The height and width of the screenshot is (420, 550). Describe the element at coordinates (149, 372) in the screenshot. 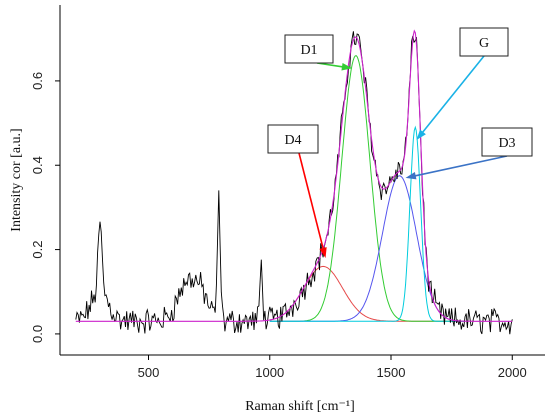

I see `x-tick-label: 500` at that location.